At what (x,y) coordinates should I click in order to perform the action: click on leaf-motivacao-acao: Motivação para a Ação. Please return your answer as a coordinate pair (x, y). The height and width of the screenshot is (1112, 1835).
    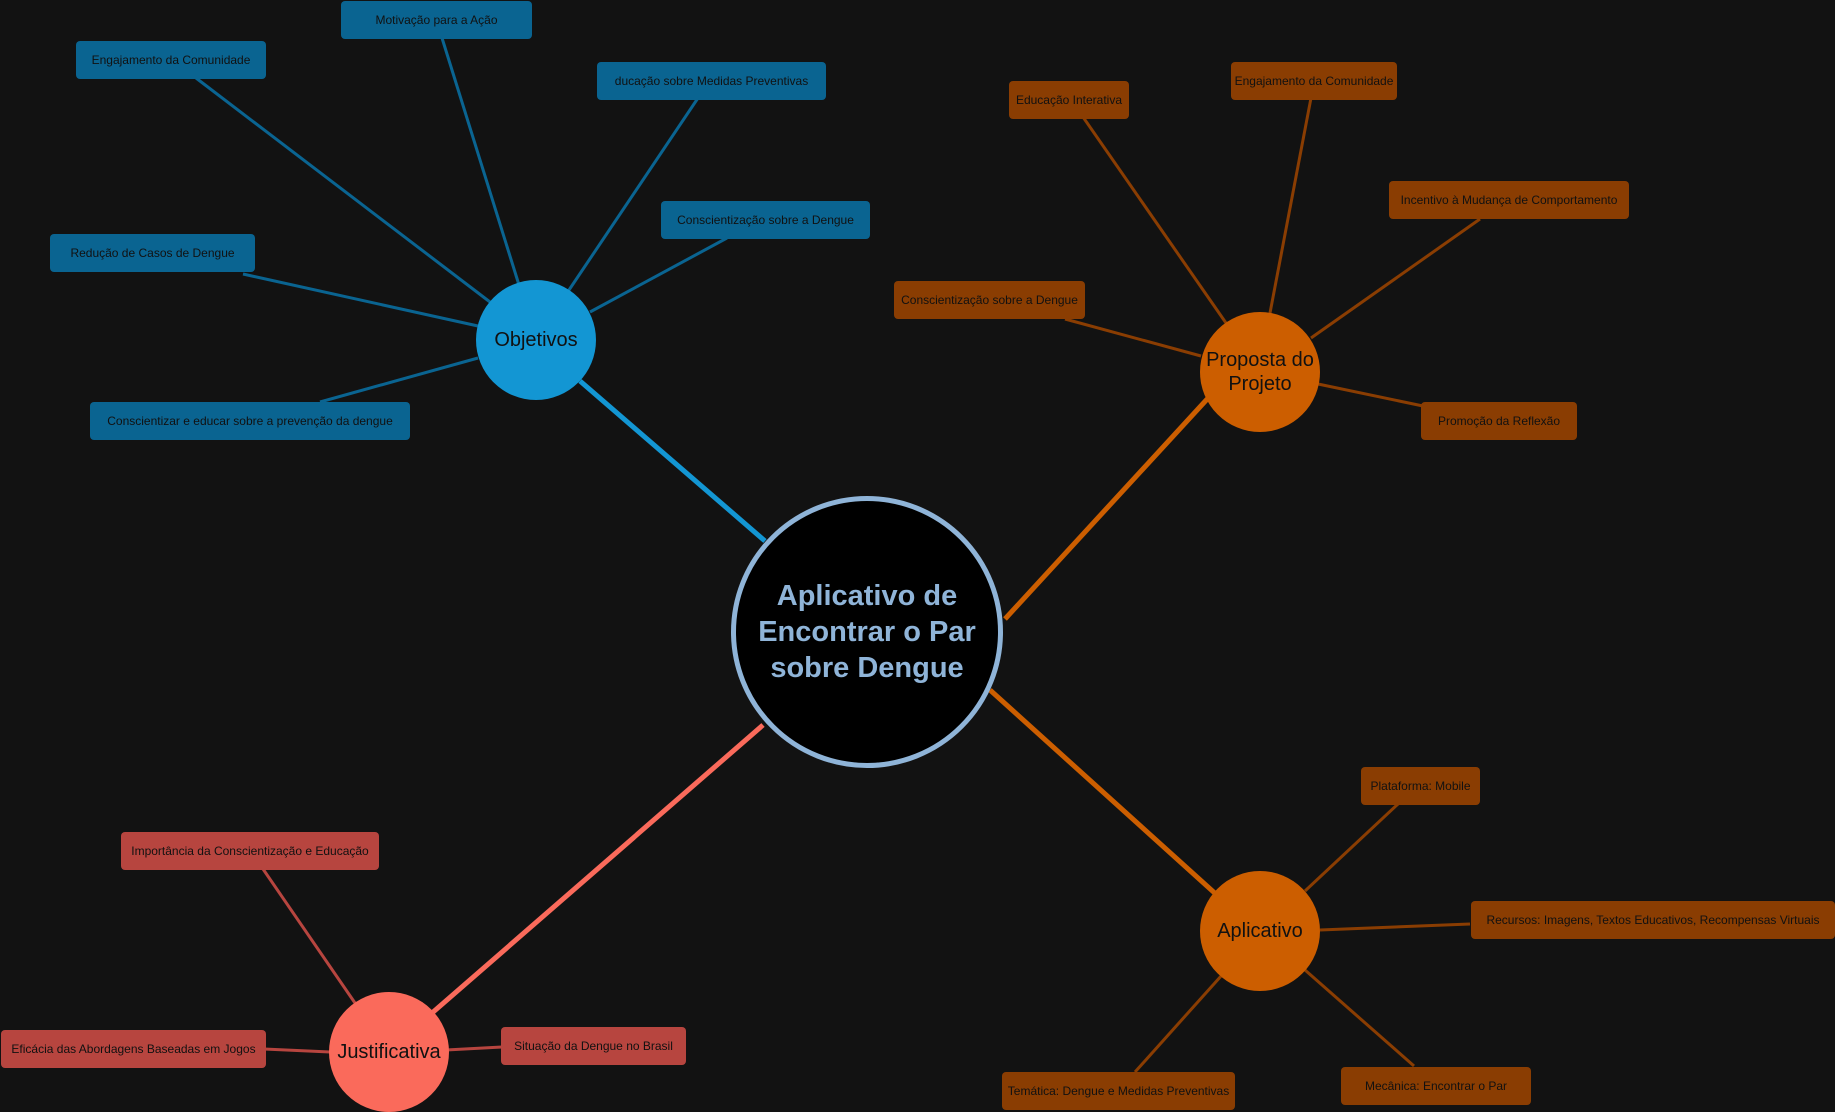
    Looking at the image, I should click on (436, 20).